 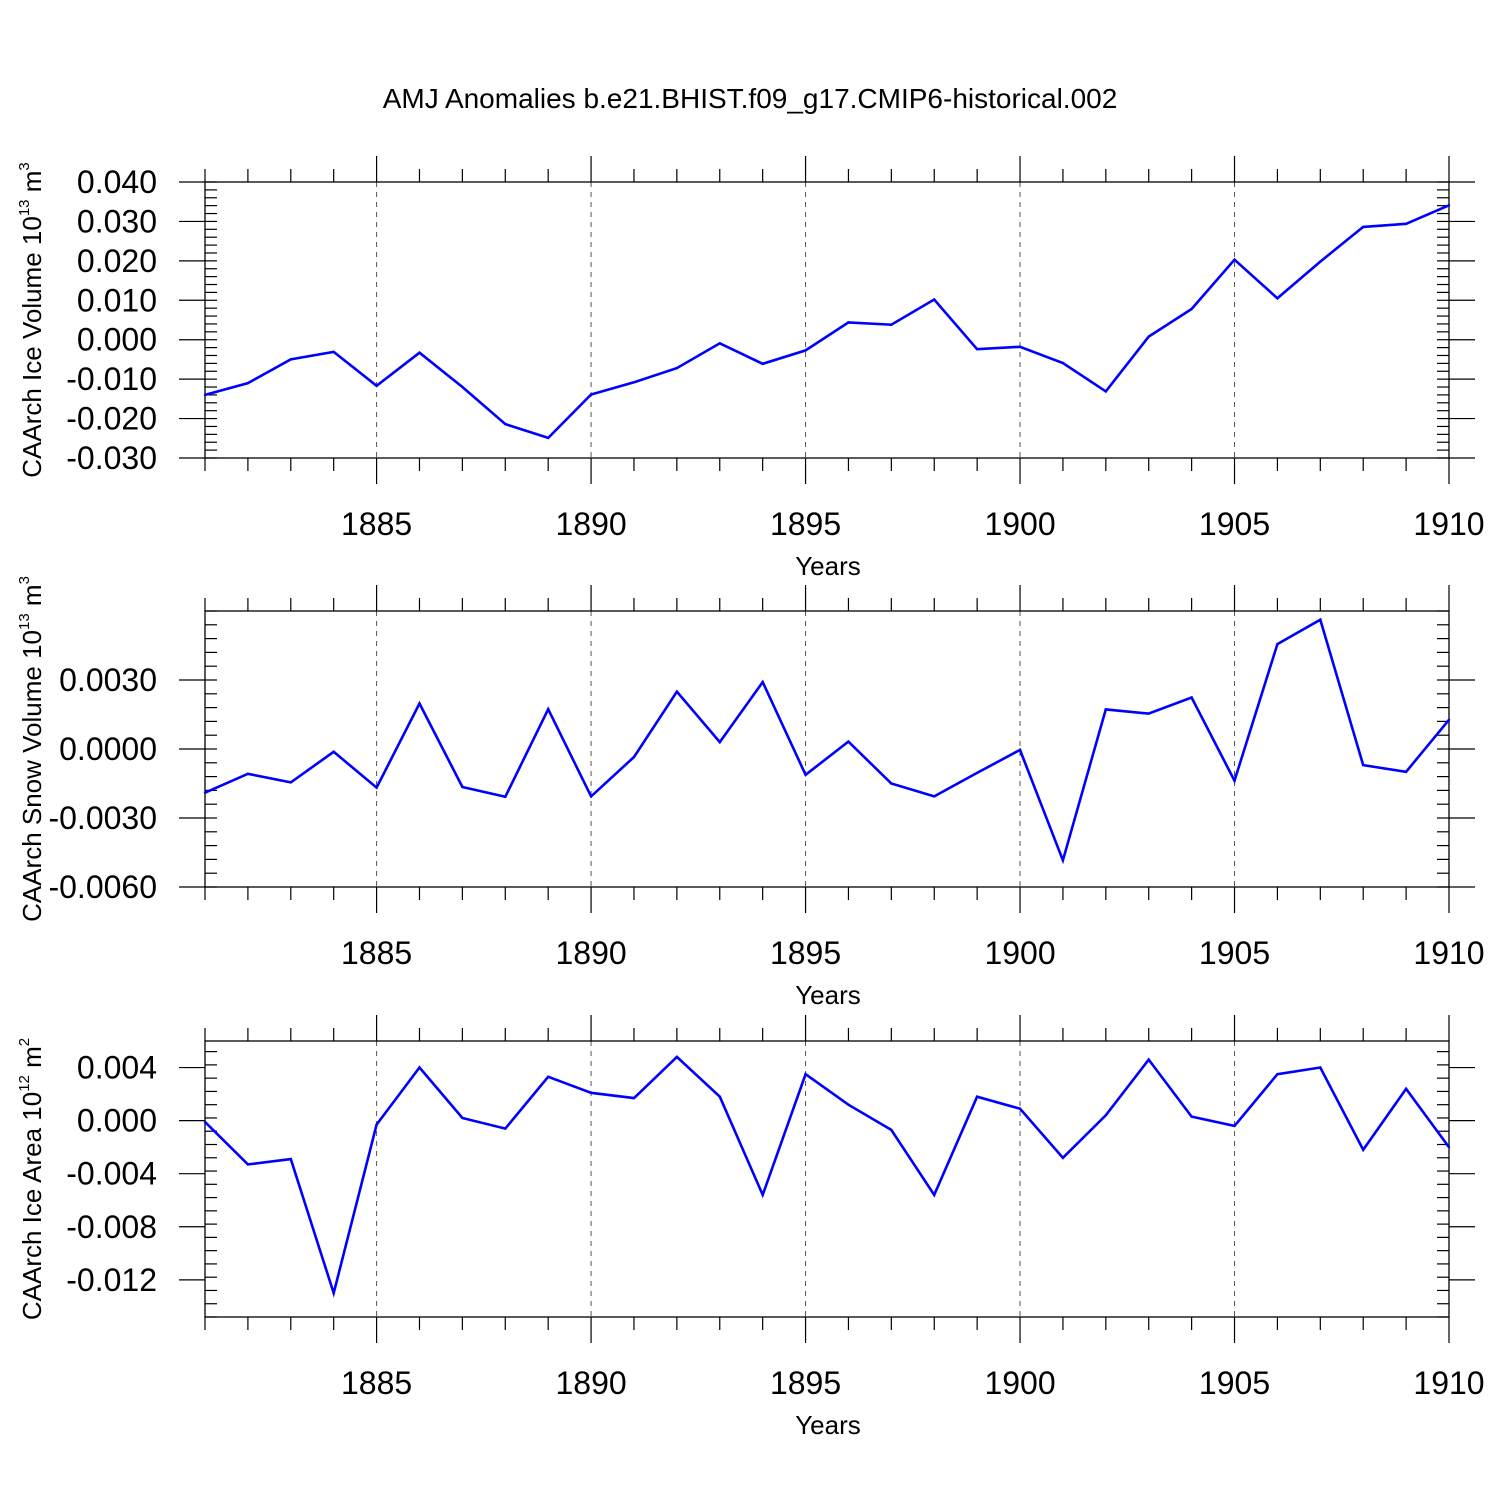 What do you see at coordinates (32, 1206) in the screenshot?
I see `y-axis-title-text: CAArch Ice Area 10` at bounding box center [32, 1206].